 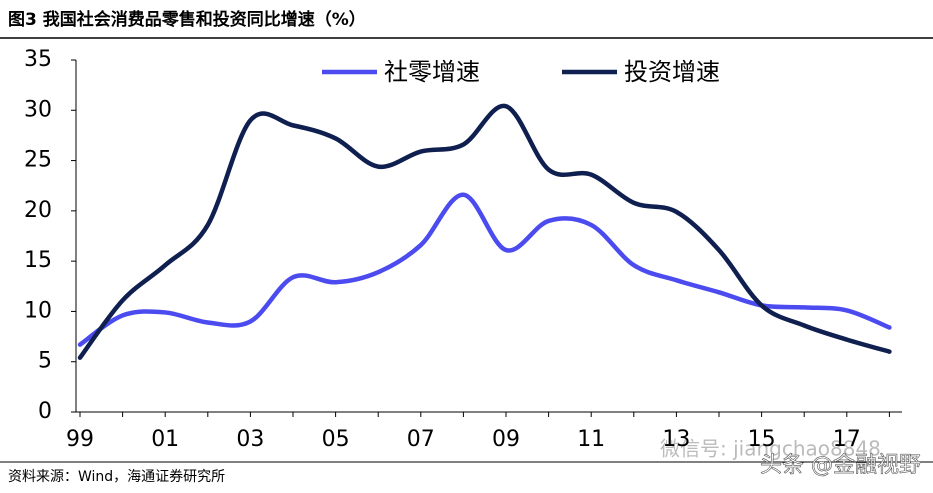 I want to click on x-tick-label: 99, so click(x=80, y=439).